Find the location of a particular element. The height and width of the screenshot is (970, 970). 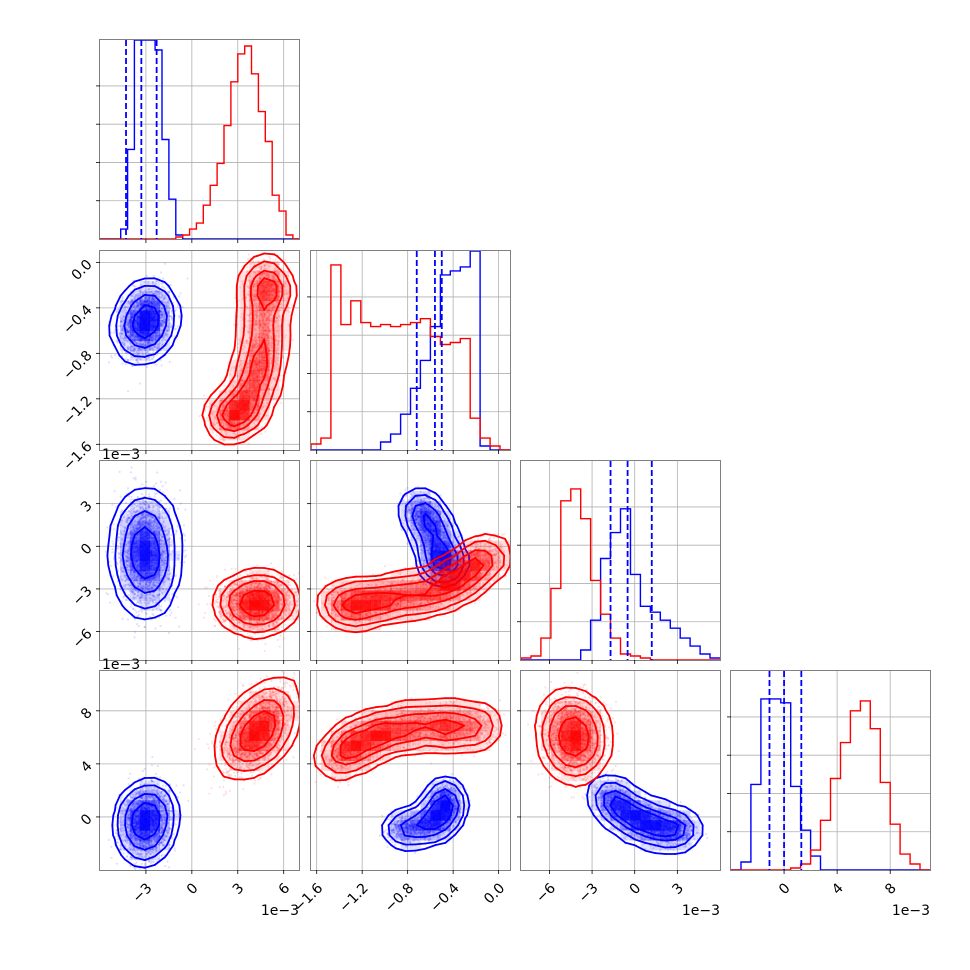

y-tick-label: −0.8 is located at coordinates (77, 365).